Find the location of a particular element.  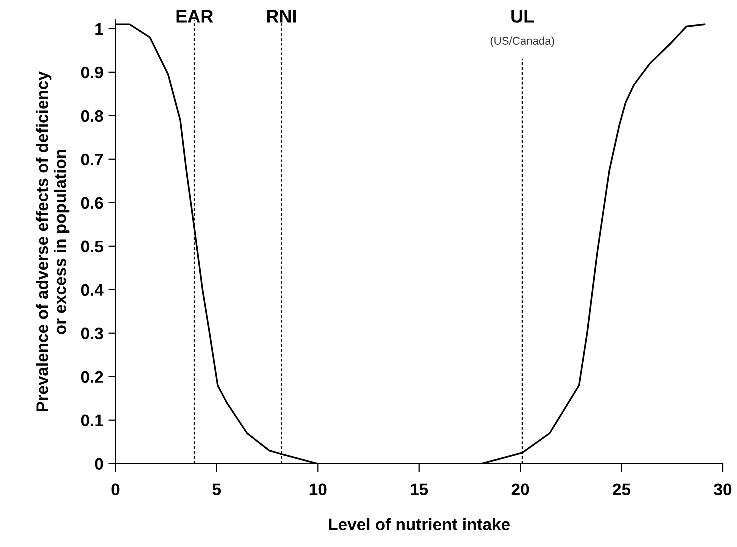

x-tick-label: 25 is located at coordinates (622, 490).